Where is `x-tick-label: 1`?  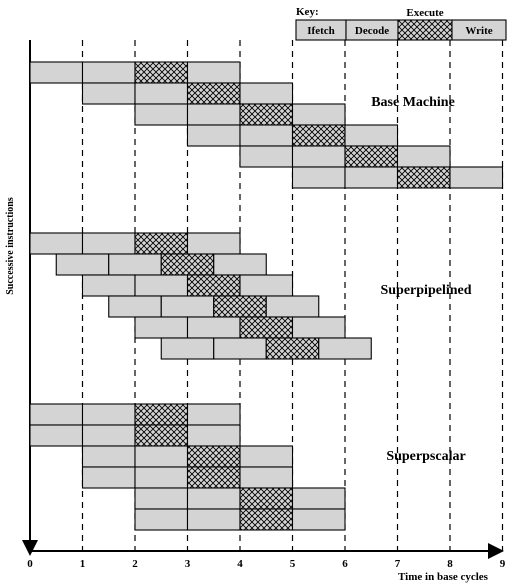
x-tick-label: 1 is located at coordinates (83, 564).